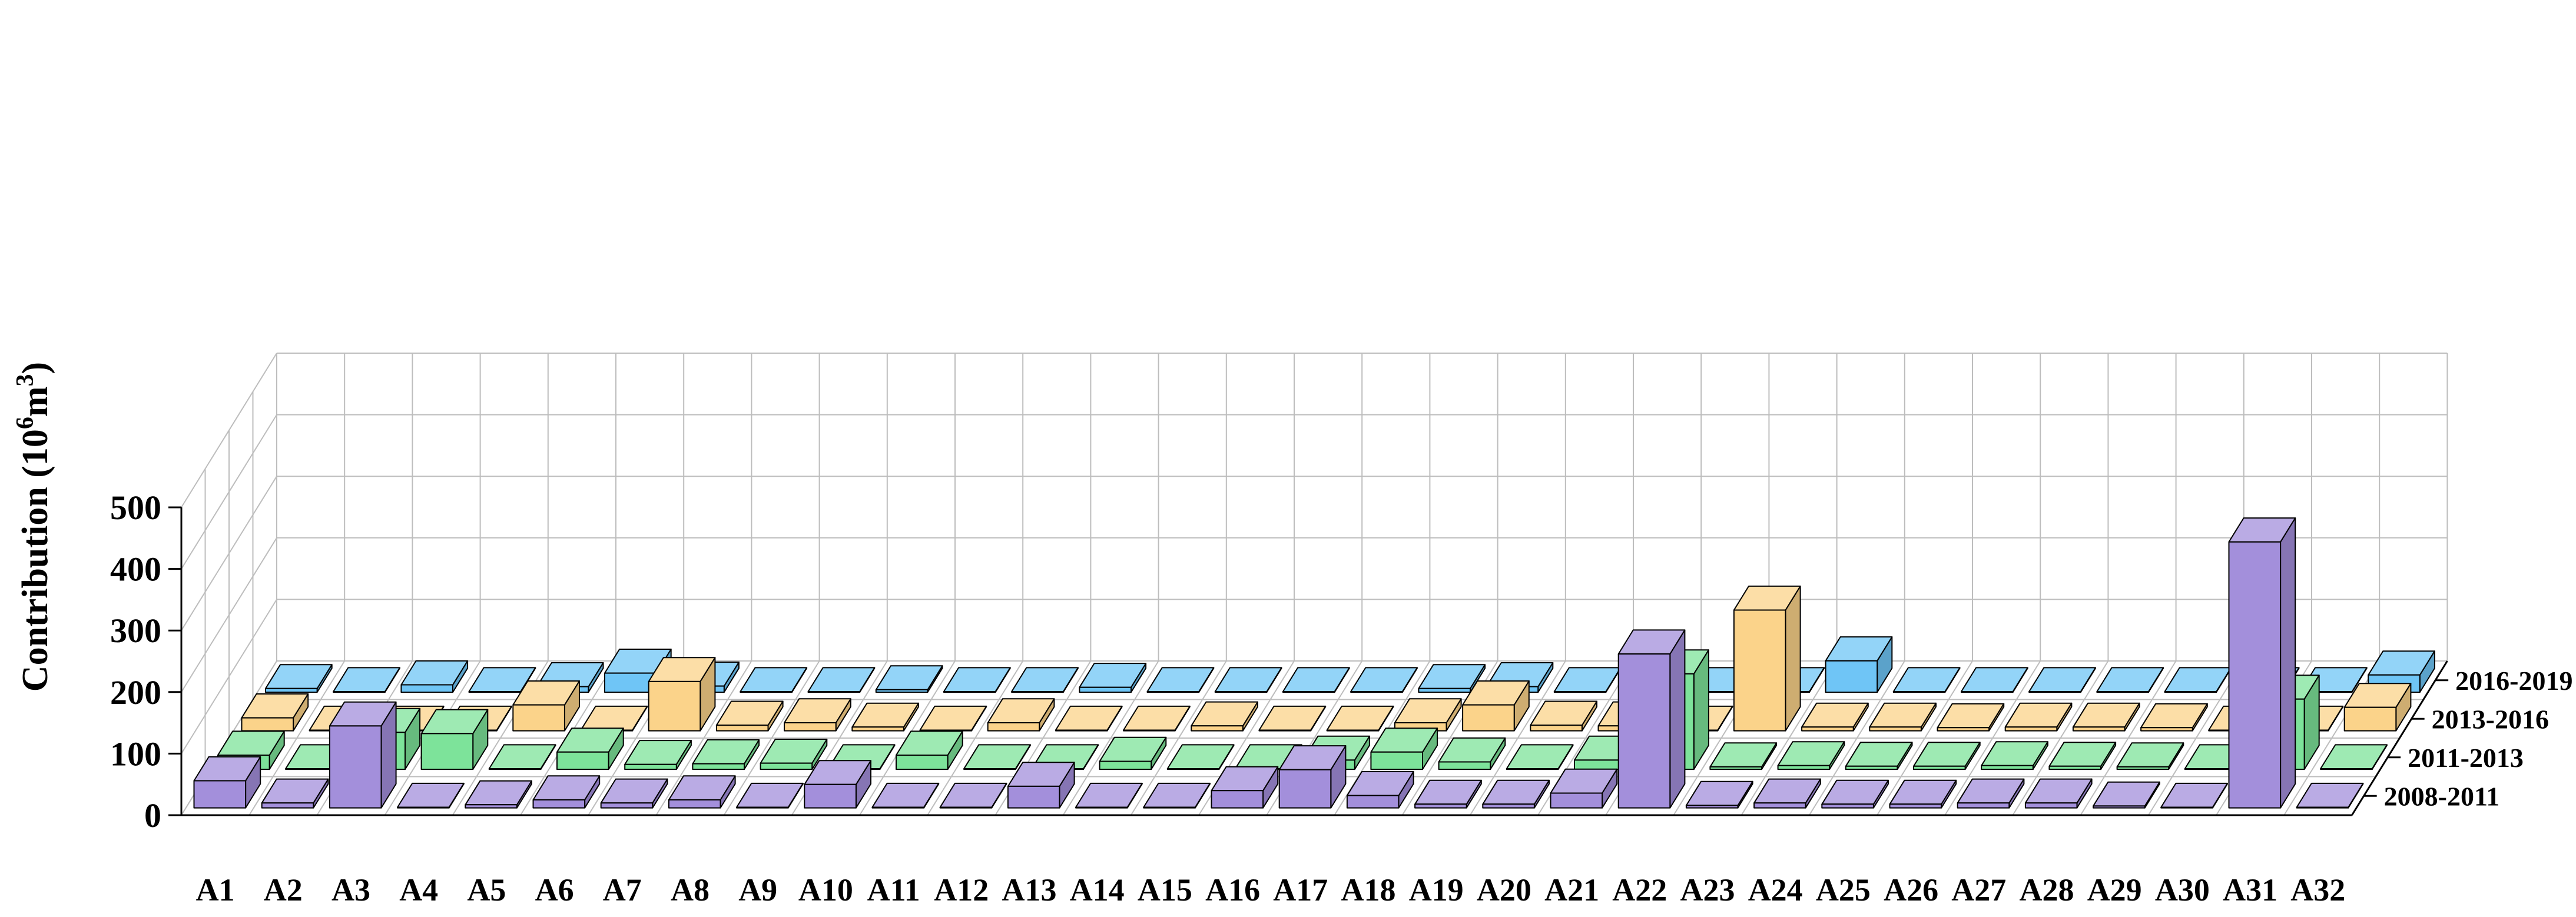  I want to click on y-tick-label: 200, so click(135, 692).